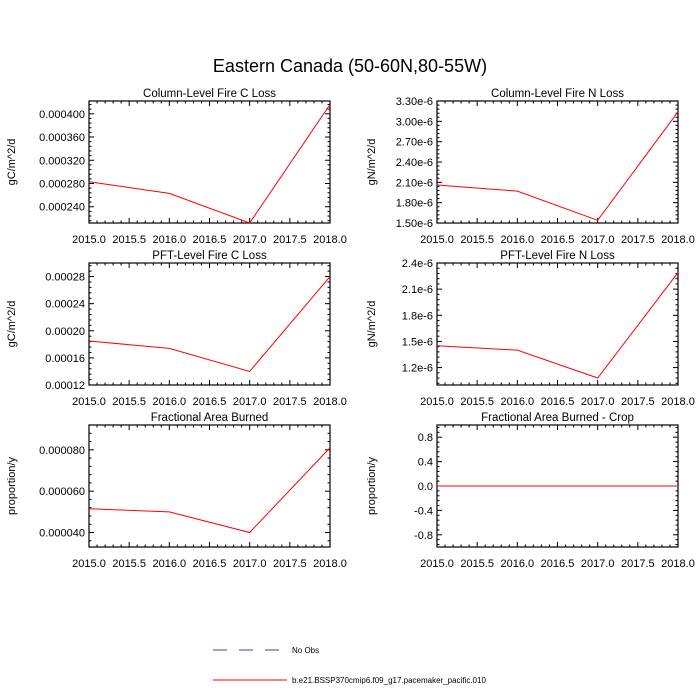  I want to click on y-tick-label: 0.000060, so click(62, 492).